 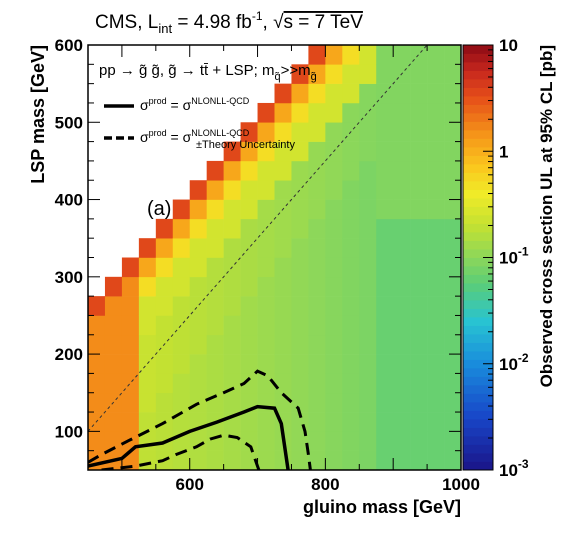 I want to click on y-tick-label: 200, so click(x=69, y=354).